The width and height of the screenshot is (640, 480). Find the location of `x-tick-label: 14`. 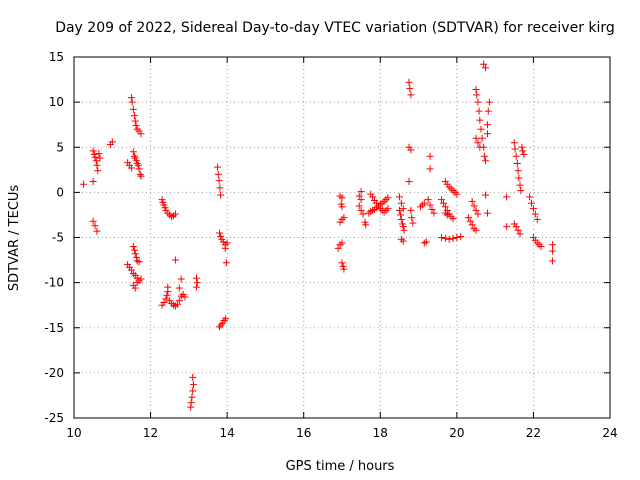

x-tick-label: 14 is located at coordinates (227, 433).